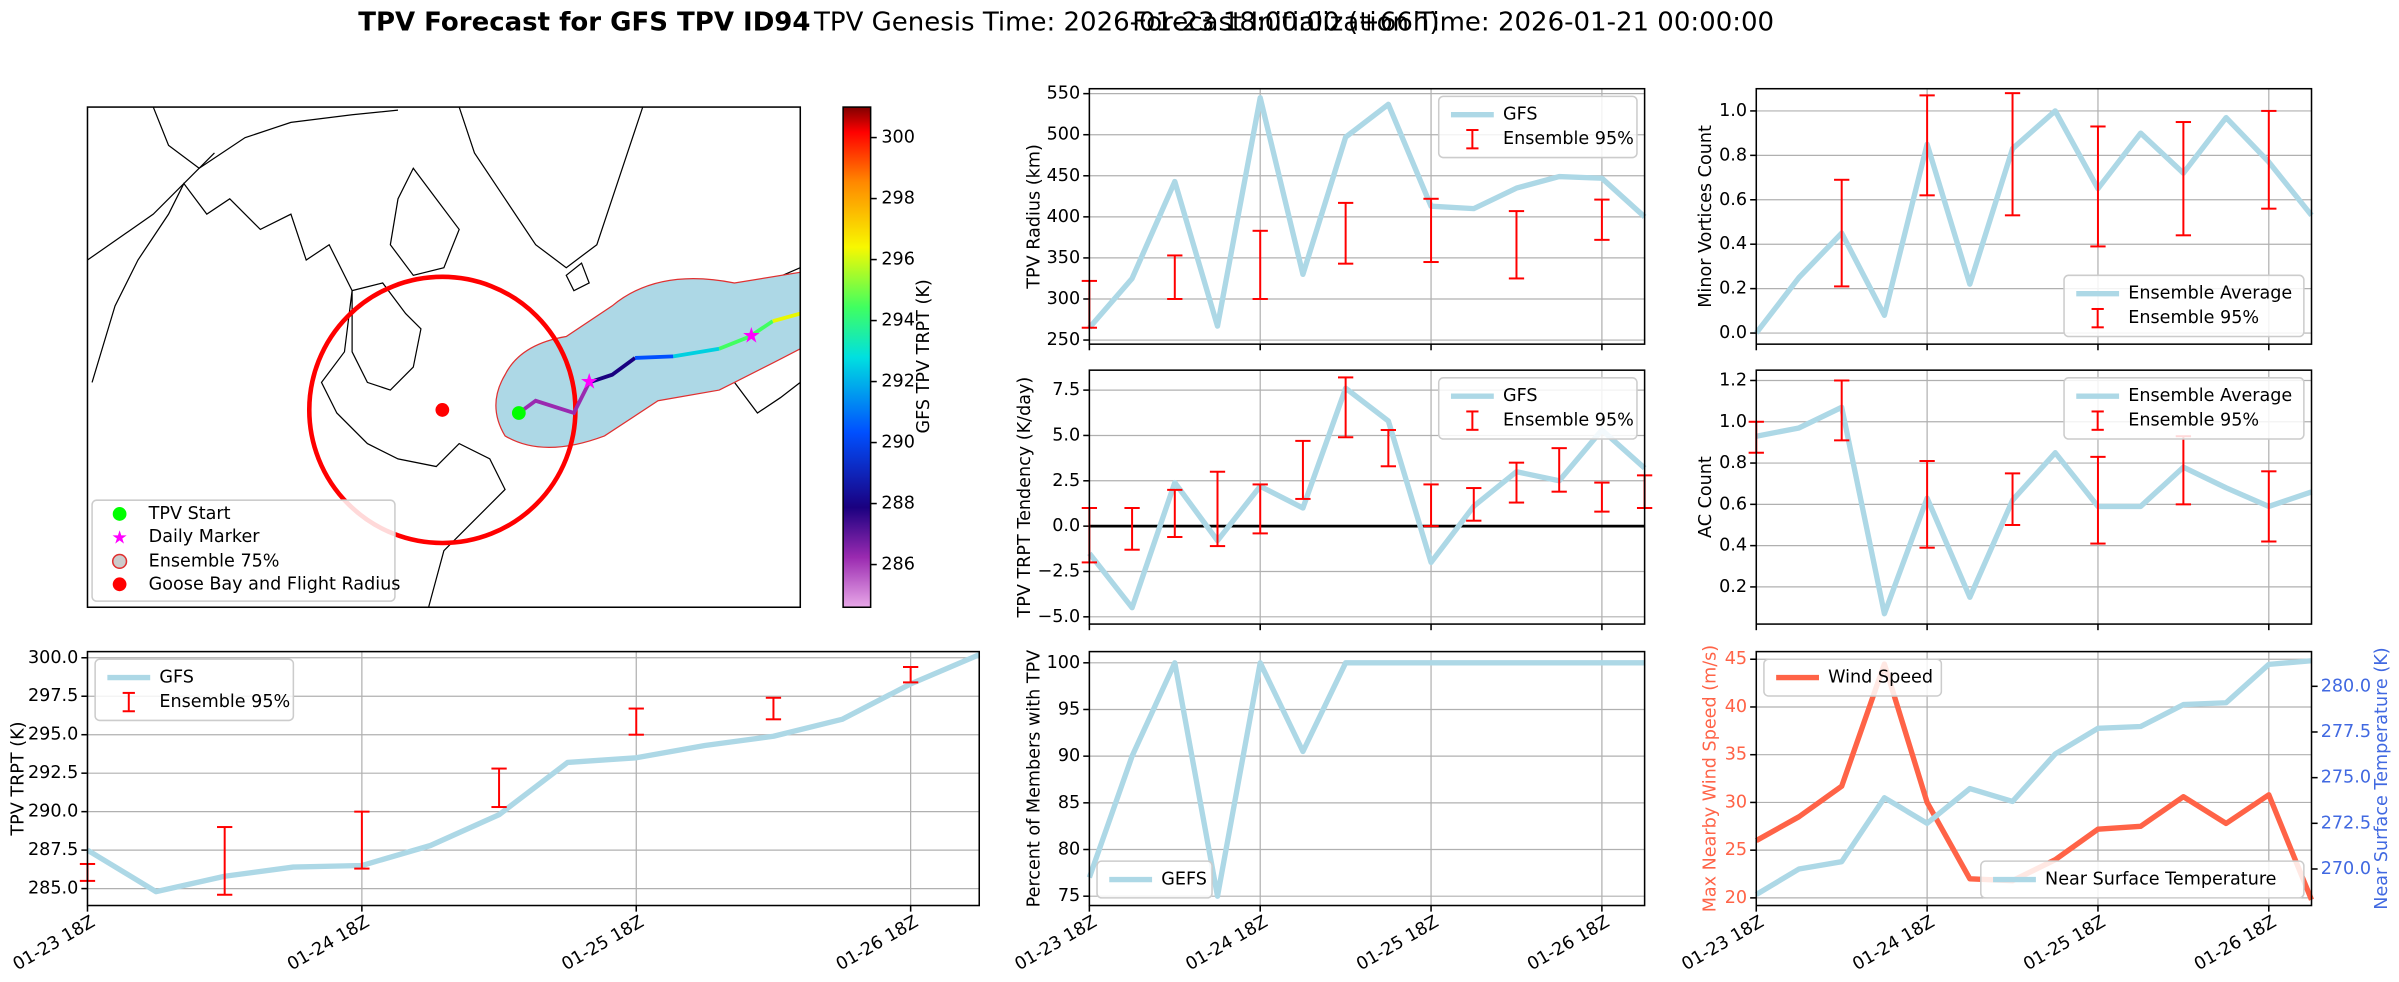 The width and height of the screenshot is (2399, 982). Describe the element at coordinates (1064, 258) in the screenshot. I see `y-tick-label: 350` at that location.